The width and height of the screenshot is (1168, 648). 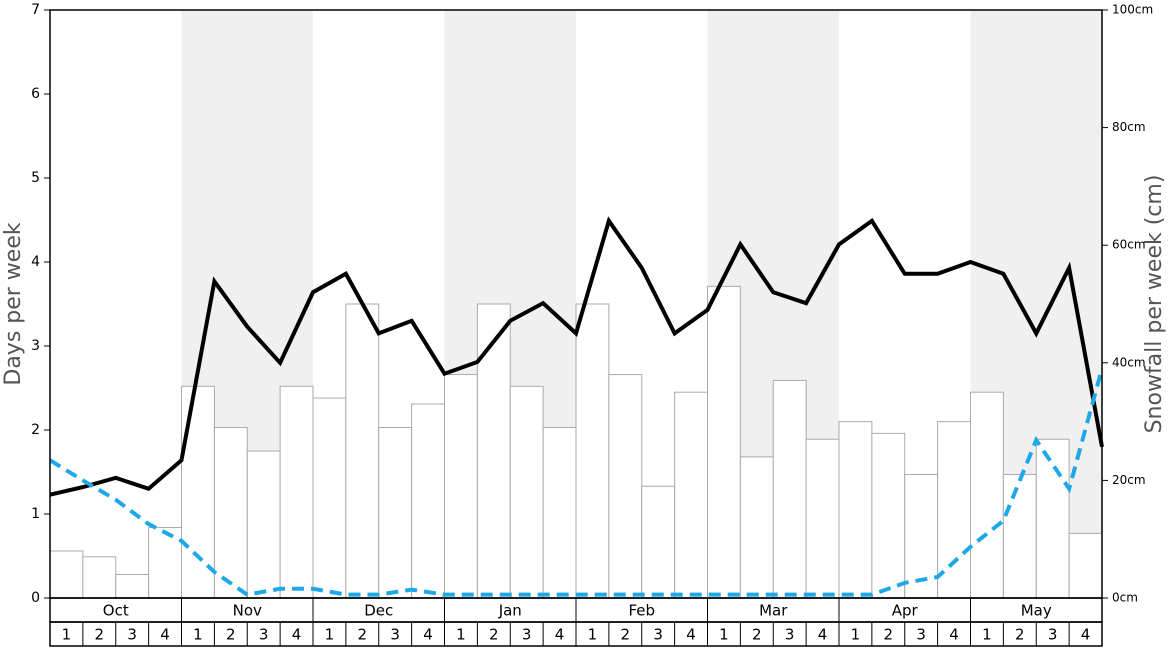 What do you see at coordinates (35, 346) in the screenshot?
I see `y-tick-label: 3` at bounding box center [35, 346].